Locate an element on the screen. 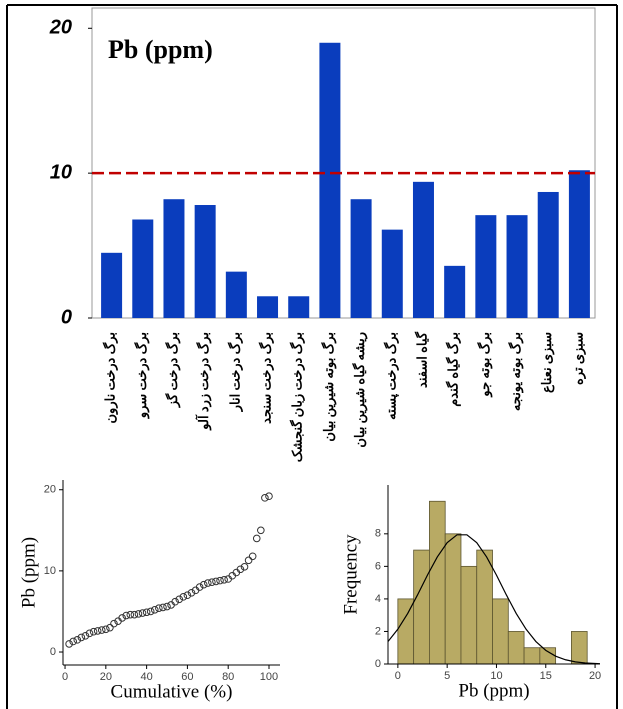 This screenshot has width=623, height=709. y-tick-label: 8 is located at coordinates (378, 534).